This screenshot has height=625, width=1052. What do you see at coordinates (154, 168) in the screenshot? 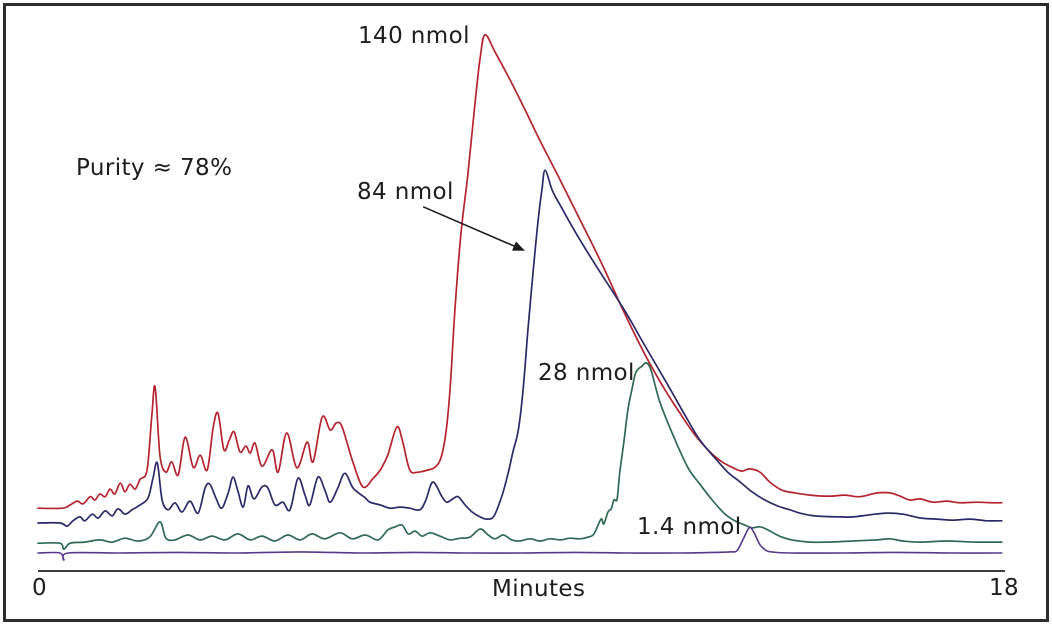
I see `purity-annotation: Purity ≈ 78%` at bounding box center [154, 168].